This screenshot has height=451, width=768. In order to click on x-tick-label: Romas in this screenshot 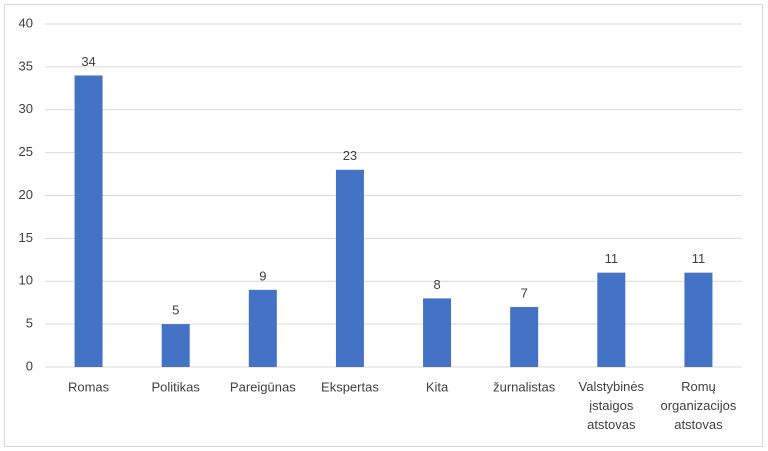, I will do `click(89, 386)`.